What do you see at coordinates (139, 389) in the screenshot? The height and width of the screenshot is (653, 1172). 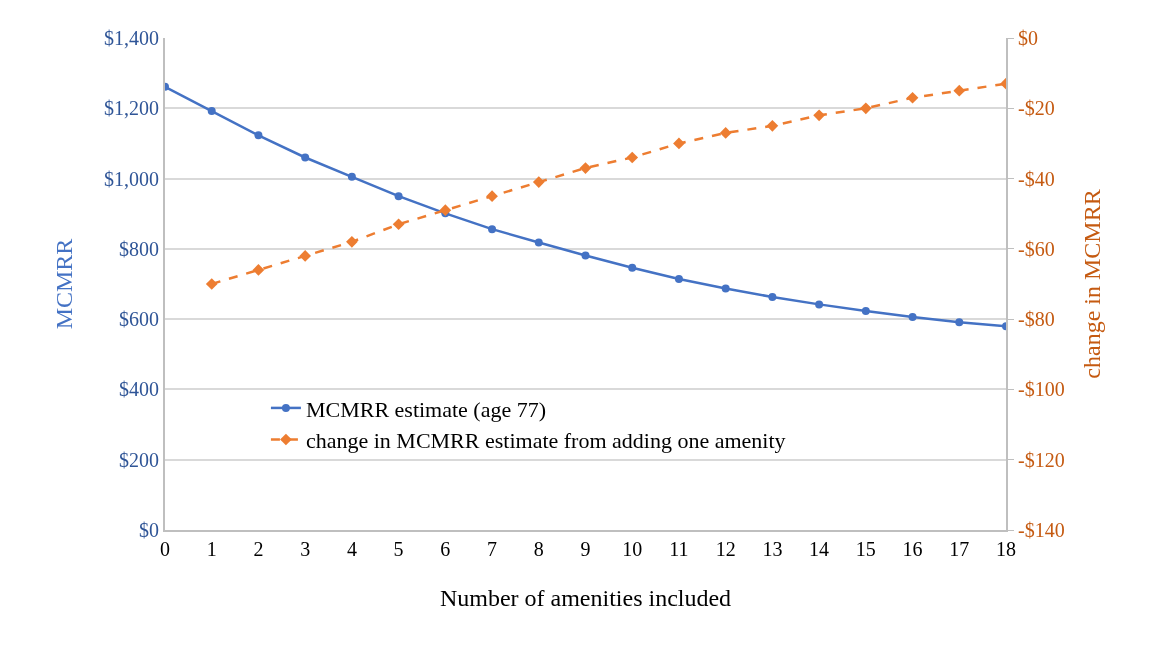 I see `y-tick-label: $400` at bounding box center [139, 389].